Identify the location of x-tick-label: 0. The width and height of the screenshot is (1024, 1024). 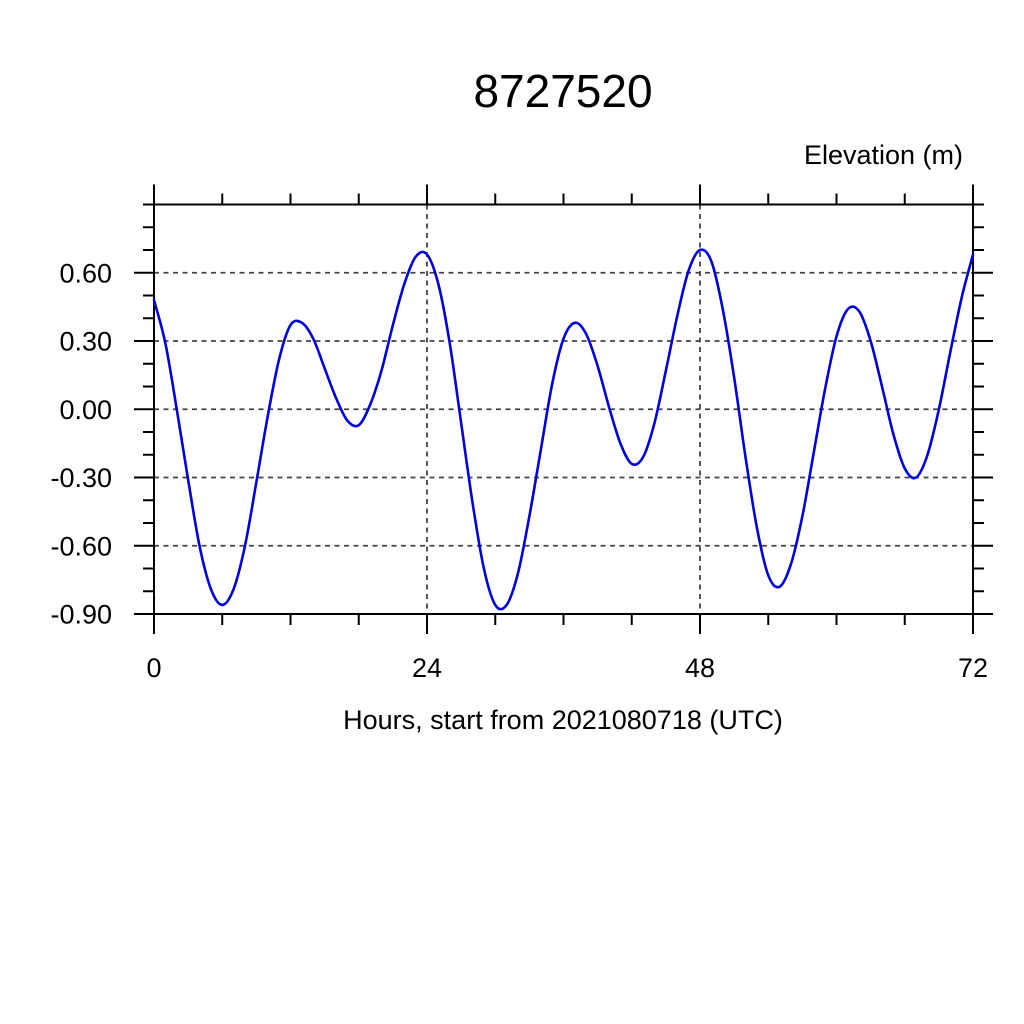
(153, 668).